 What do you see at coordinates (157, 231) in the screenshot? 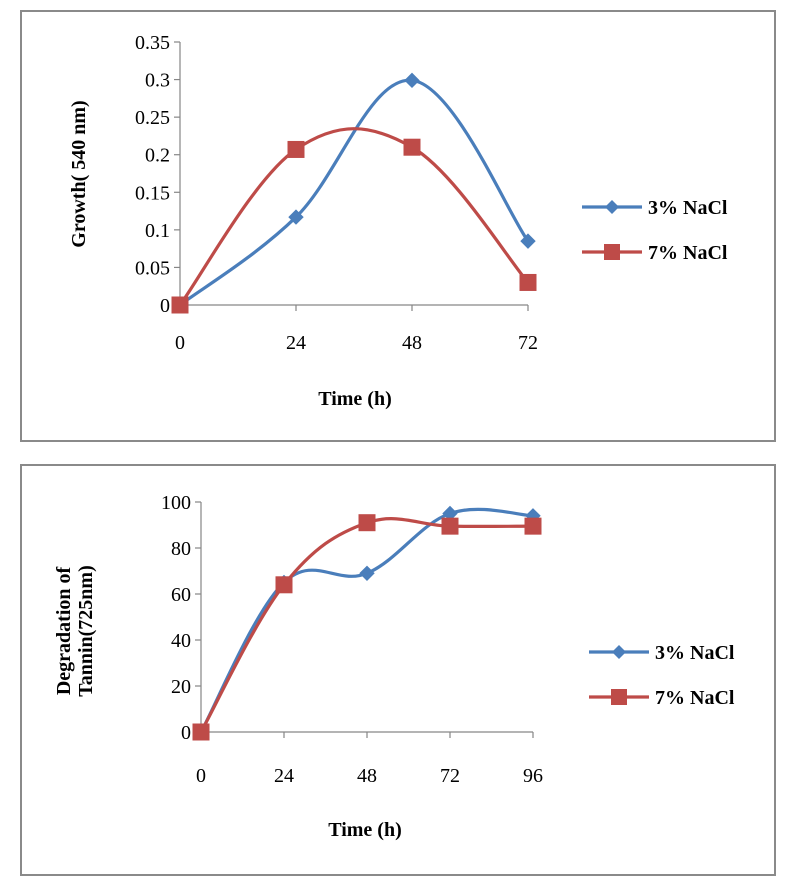
I see `y-tick-label: 0.1` at bounding box center [157, 231].